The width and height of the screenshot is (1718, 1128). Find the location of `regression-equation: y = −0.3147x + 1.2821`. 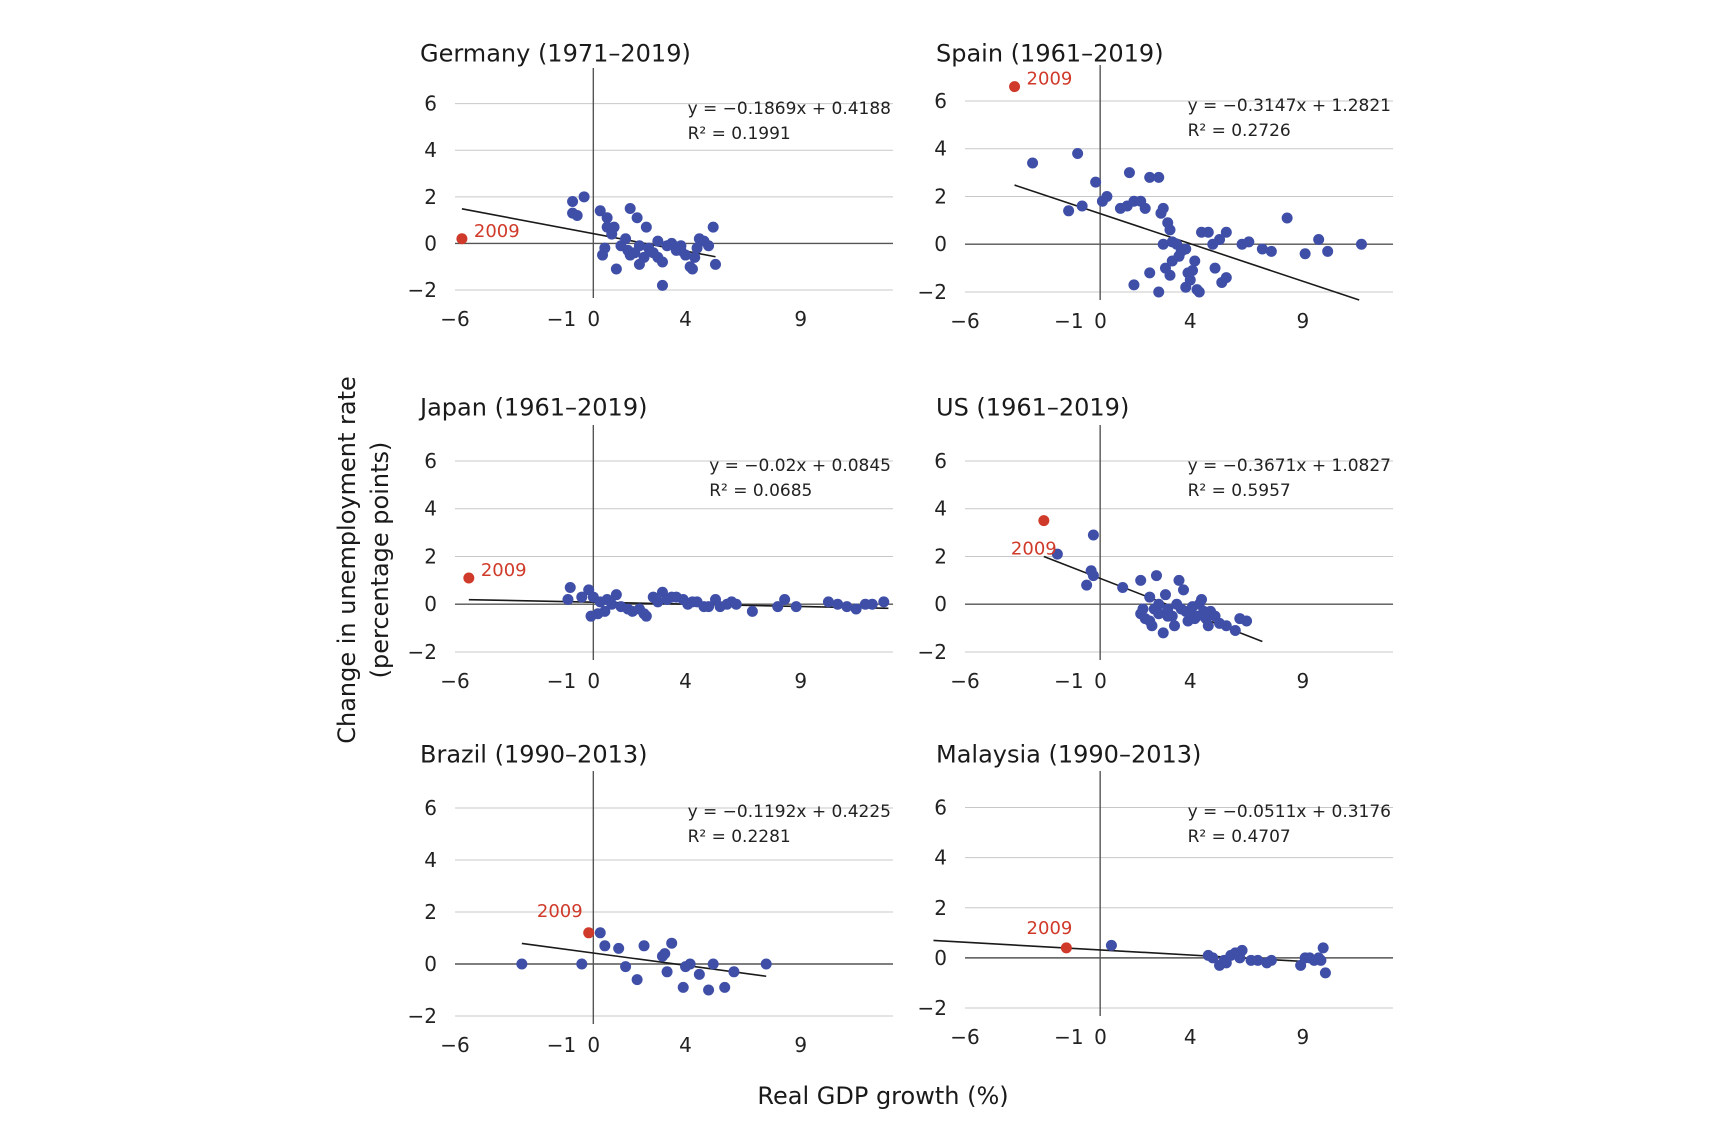

regression-equation: y = −0.3147x + 1.2821 is located at coordinates (1289, 106).